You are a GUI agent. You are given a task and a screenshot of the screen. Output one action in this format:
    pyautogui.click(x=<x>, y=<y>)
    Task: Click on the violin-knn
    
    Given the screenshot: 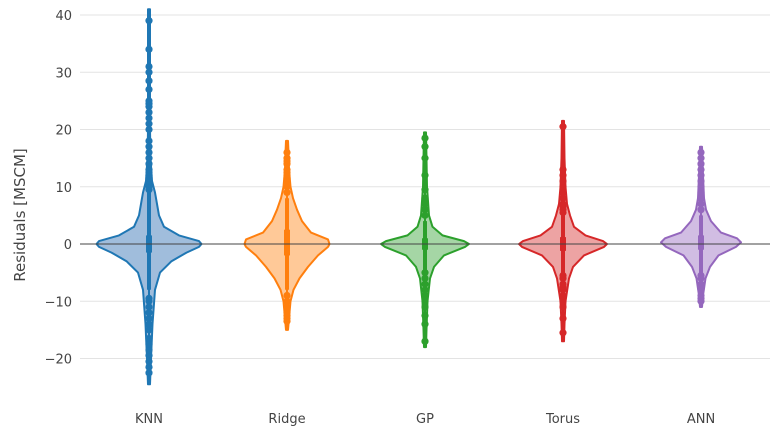 What is the action you would take?
    pyautogui.click(x=149, y=197)
    